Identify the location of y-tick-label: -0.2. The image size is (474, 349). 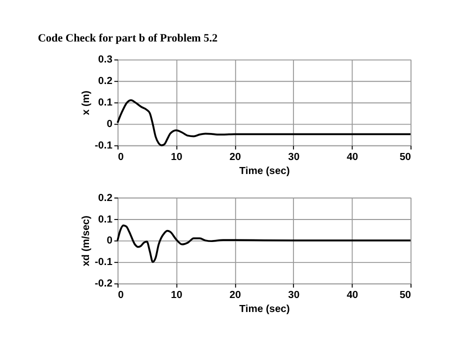
(103, 284).